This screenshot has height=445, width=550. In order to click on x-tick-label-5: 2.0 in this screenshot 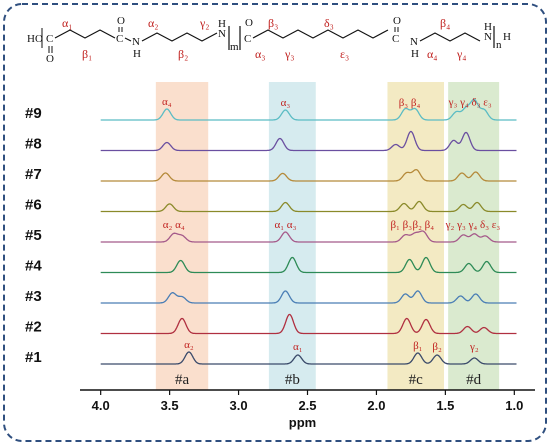, I will do `click(376, 405)`.